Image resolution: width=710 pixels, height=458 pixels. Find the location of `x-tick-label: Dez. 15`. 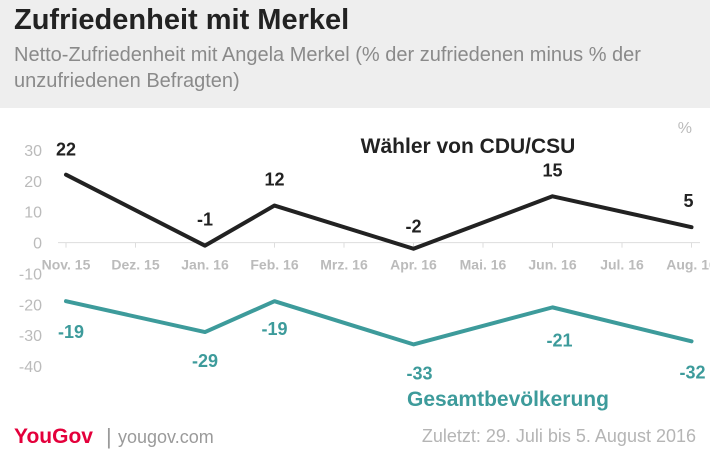

x-tick-label: Dez. 15 is located at coordinates (135, 265).